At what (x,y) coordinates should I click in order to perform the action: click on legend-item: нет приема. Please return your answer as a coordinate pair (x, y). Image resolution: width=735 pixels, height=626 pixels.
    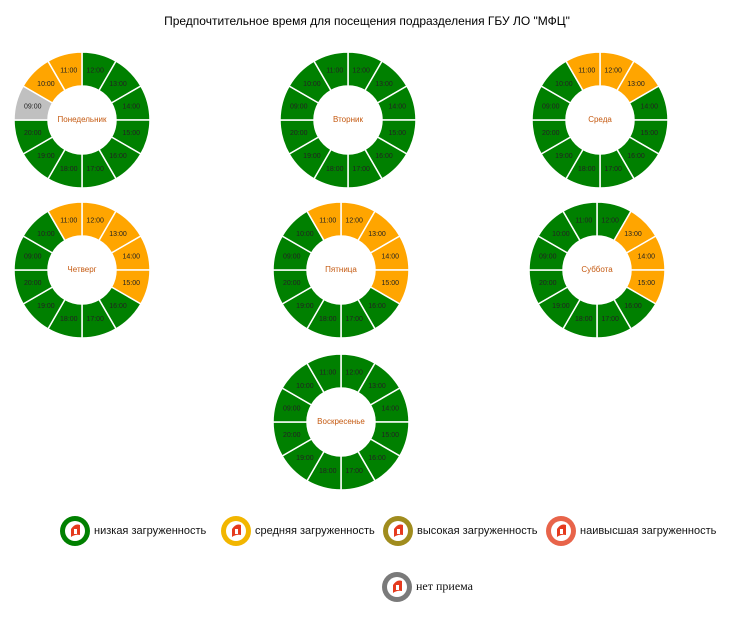
    Looking at the image, I should click on (428, 587).